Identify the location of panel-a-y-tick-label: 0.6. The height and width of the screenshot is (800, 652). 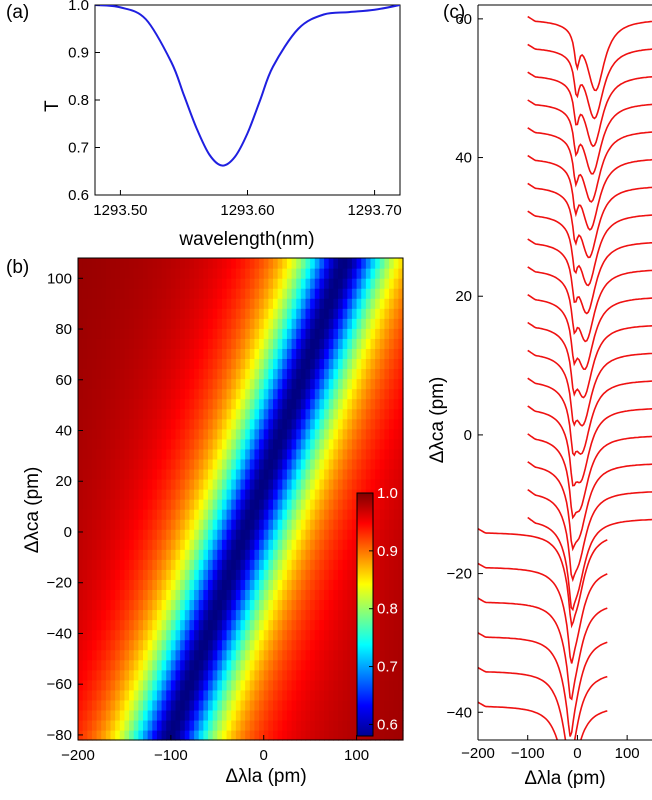
(78, 195).